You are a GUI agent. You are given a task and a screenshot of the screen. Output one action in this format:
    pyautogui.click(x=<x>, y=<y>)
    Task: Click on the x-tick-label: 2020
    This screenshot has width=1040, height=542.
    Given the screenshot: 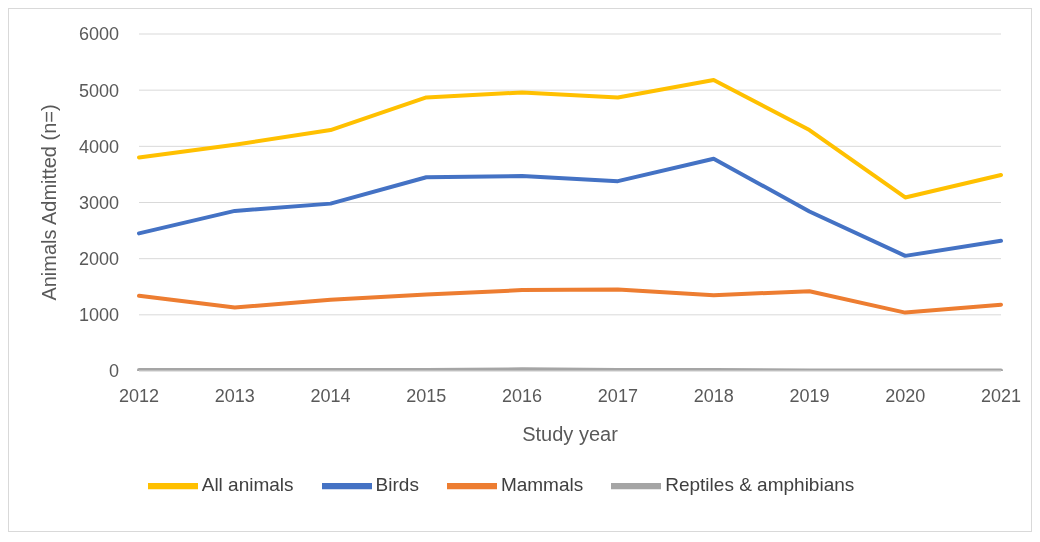 What is the action you would take?
    pyautogui.click(x=905, y=395)
    